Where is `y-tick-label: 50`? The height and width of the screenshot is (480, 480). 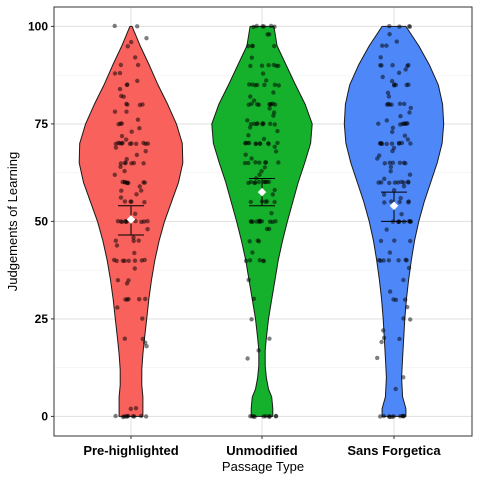 y-tick-label: 50 is located at coordinates (42, 221).